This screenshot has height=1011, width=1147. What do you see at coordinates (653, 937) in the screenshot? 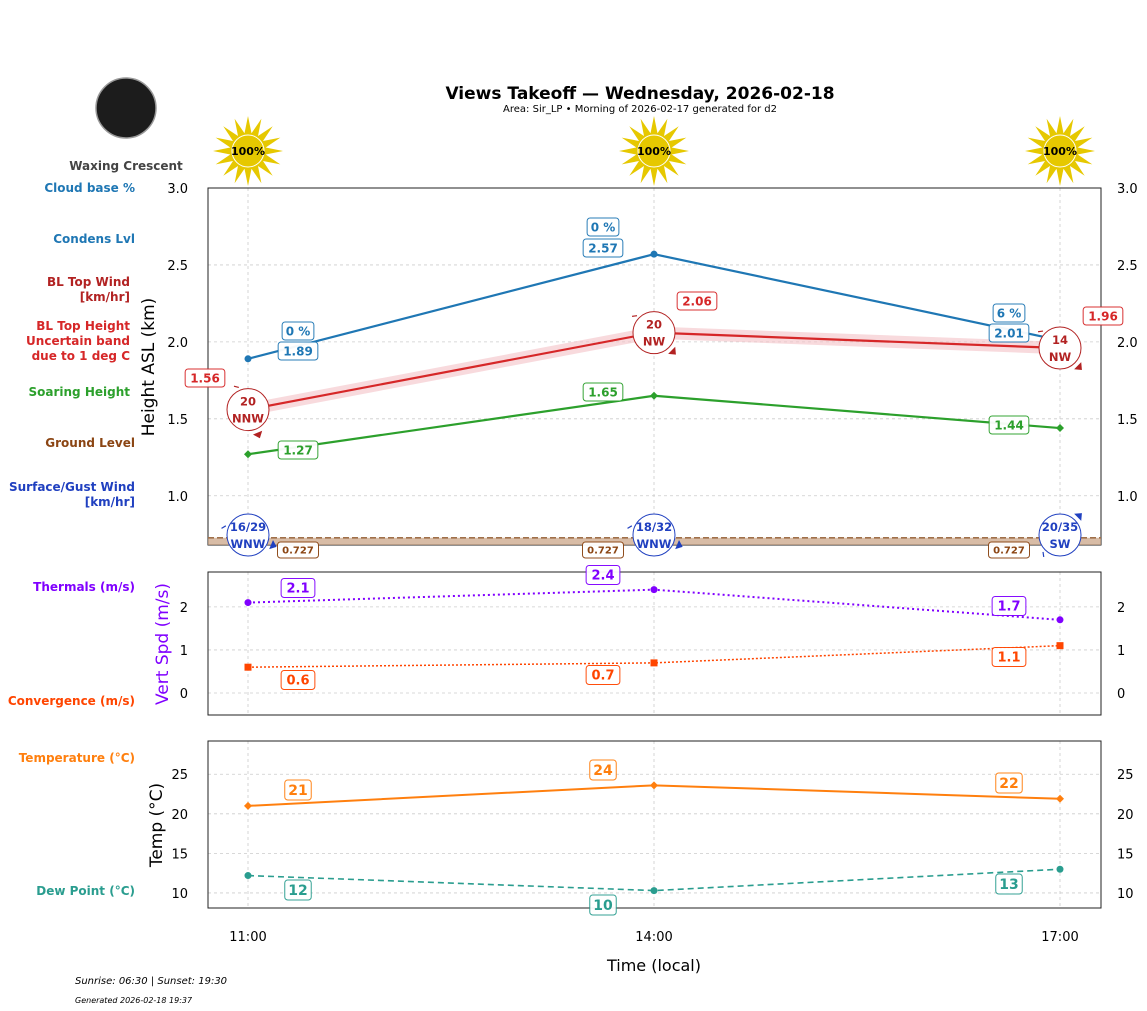
I see `x-tick-label: 14:00` at bounding box center [653, 937].